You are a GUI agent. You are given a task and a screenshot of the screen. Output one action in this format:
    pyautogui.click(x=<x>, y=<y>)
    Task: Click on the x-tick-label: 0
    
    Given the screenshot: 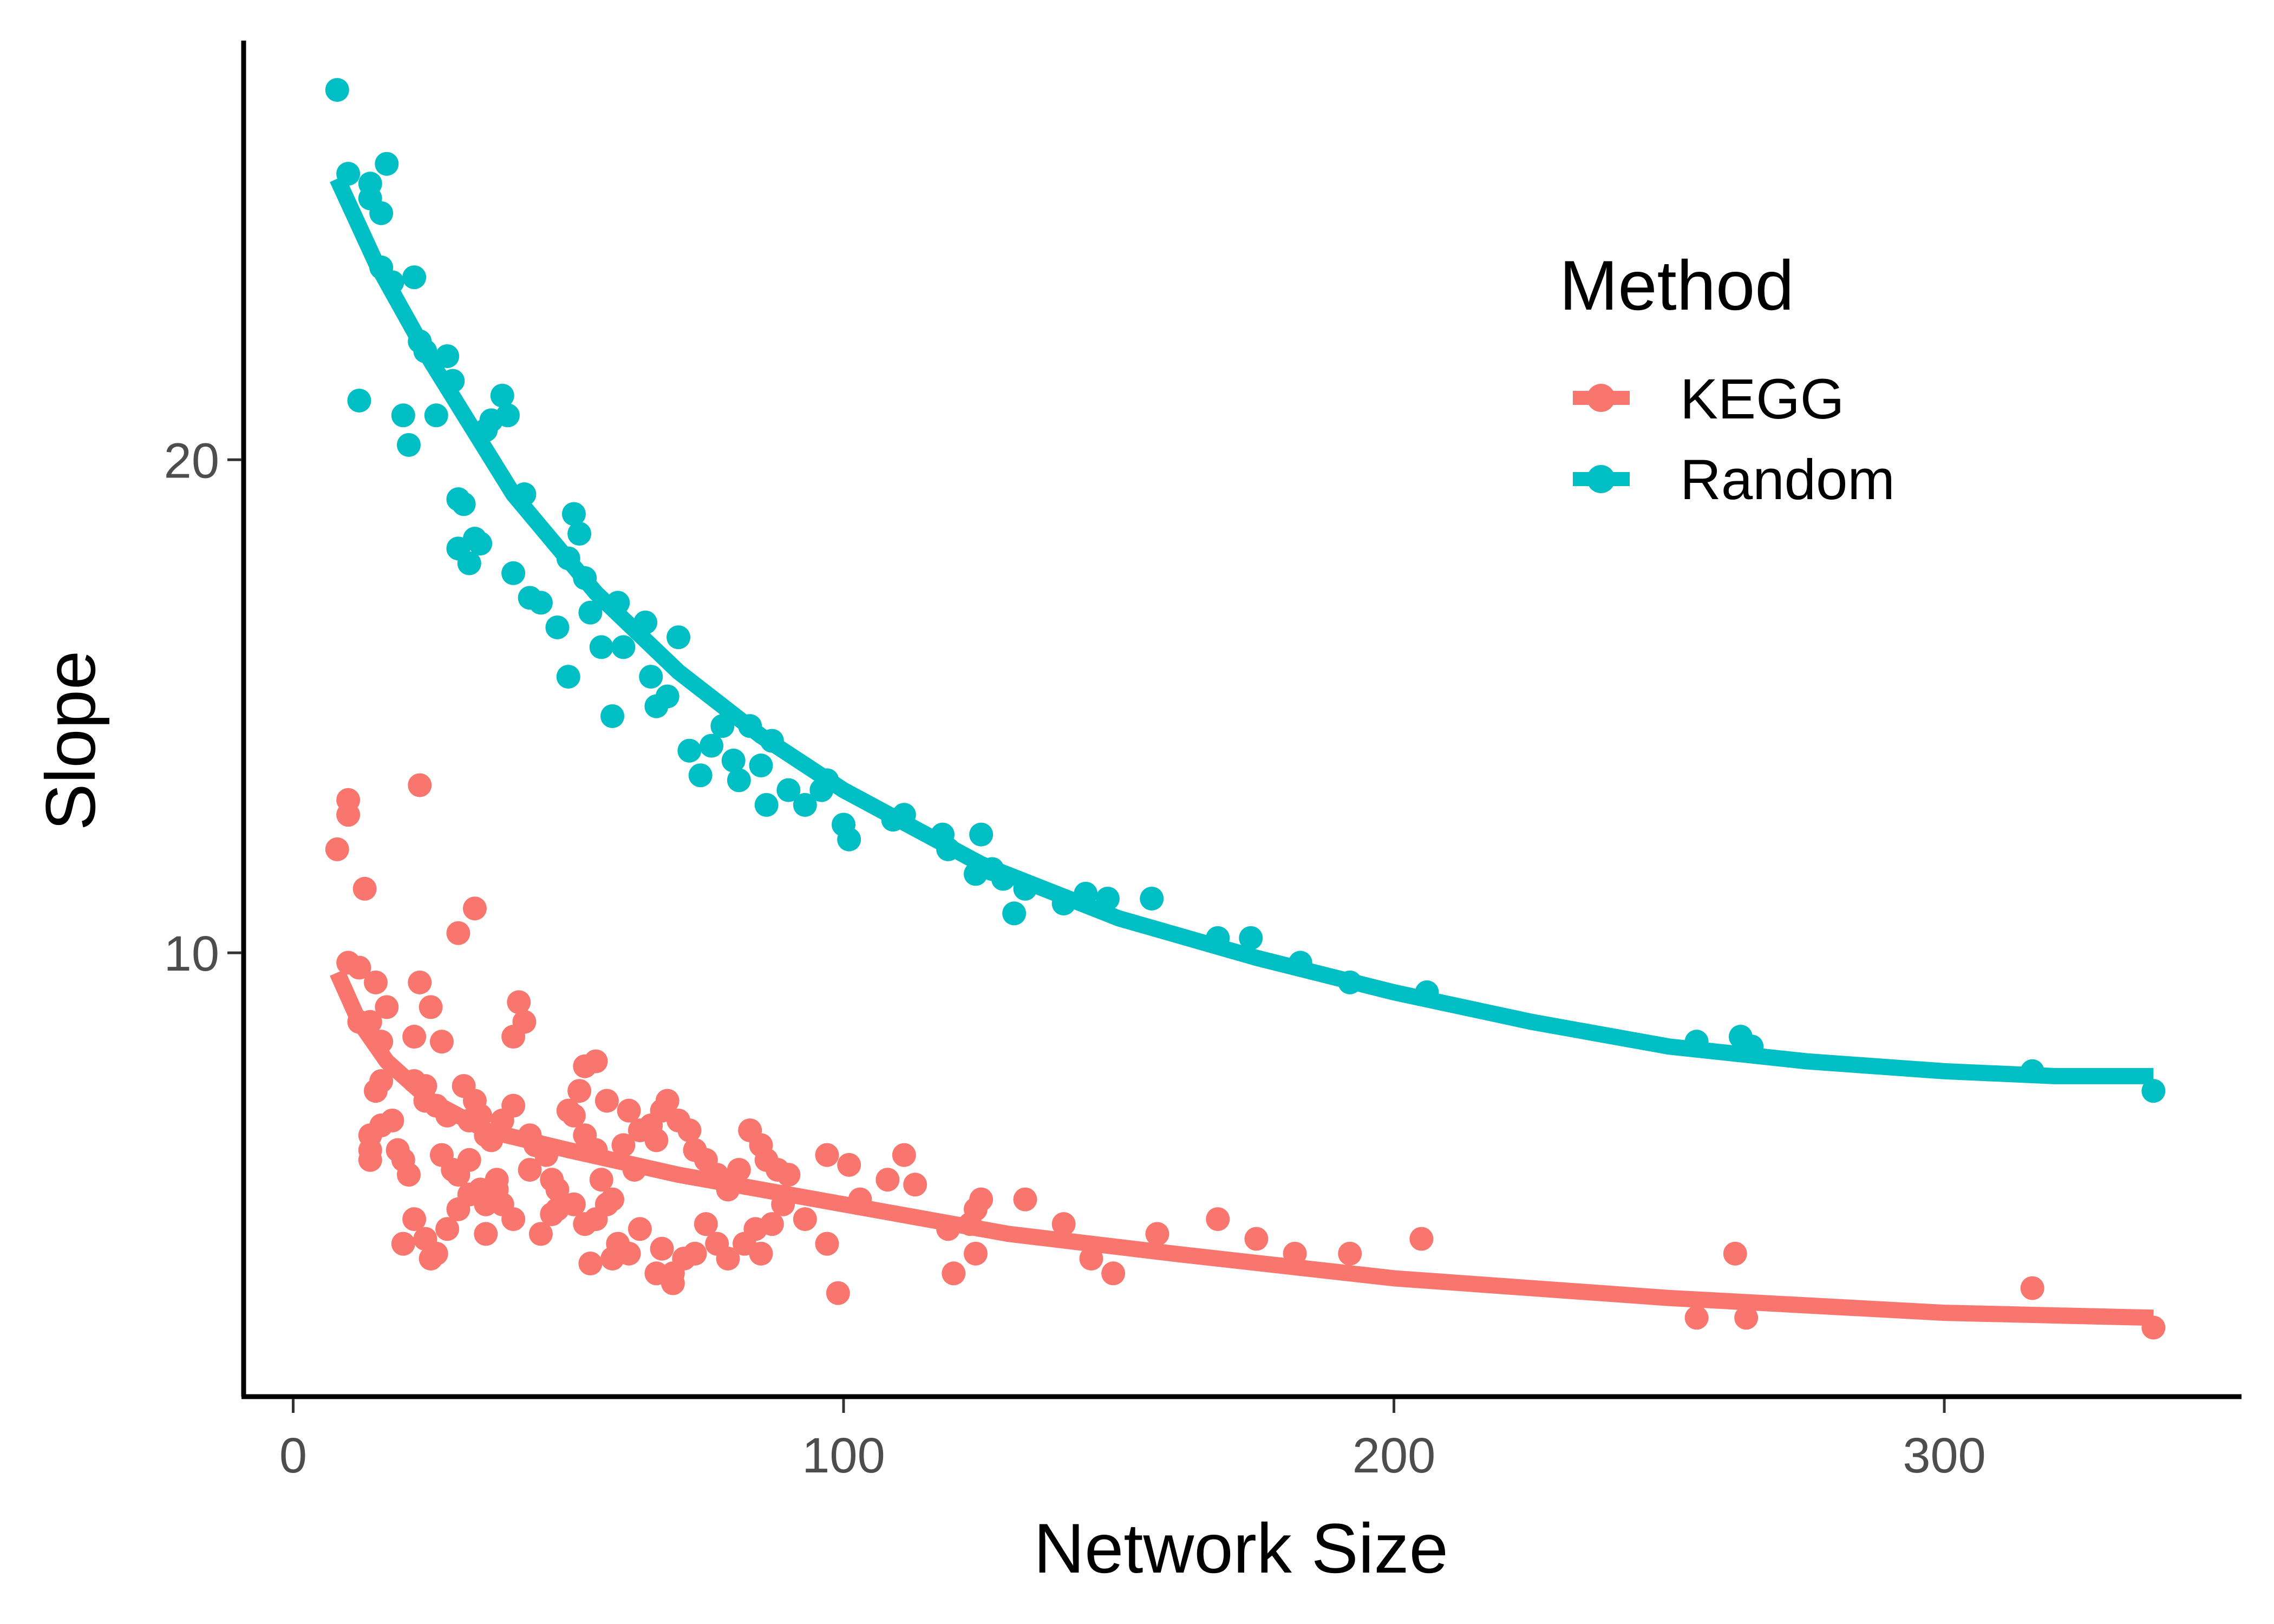 What is the action you would take?
    pyautogui.click(x=293, y=1455)
    